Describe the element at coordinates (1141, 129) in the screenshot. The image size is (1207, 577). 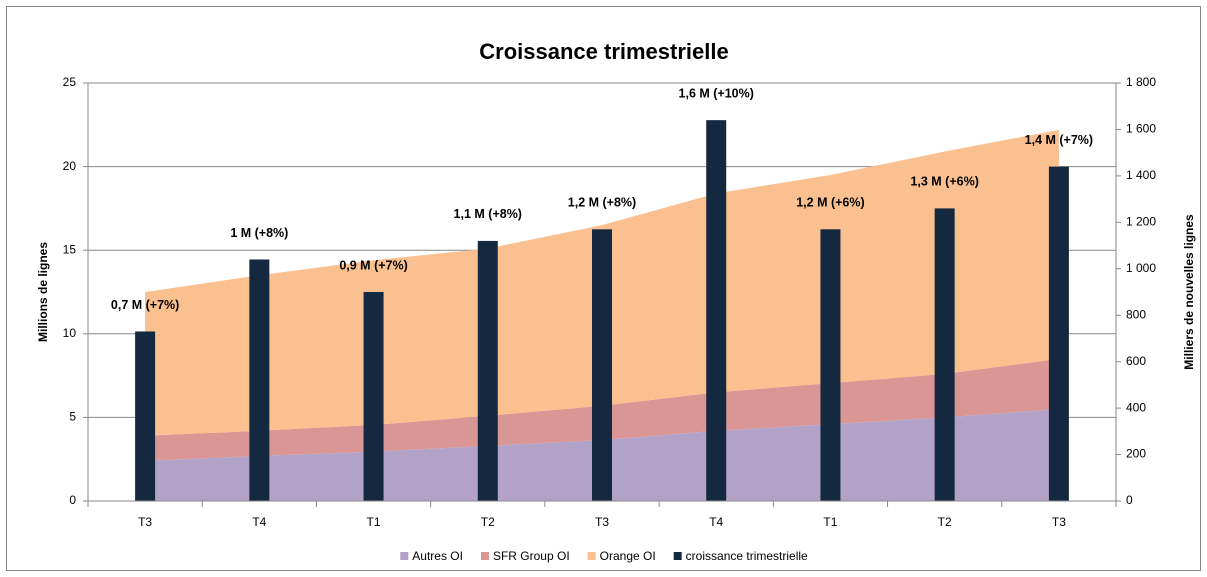
I see `y2-tick-label: 1 600` at that location.